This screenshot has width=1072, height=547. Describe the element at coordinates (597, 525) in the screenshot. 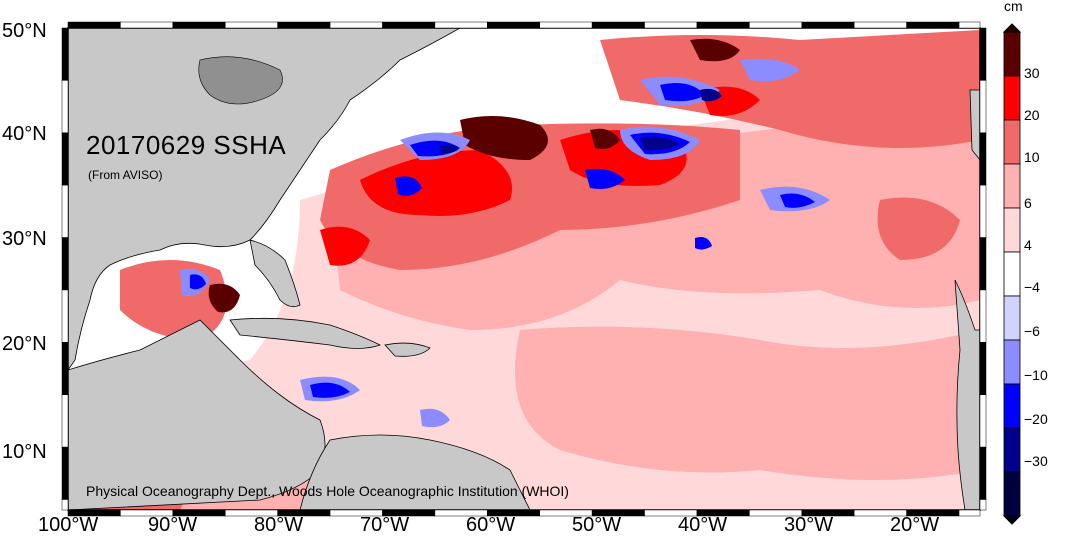

I see `lon-label-50w: 50°W` at that location.